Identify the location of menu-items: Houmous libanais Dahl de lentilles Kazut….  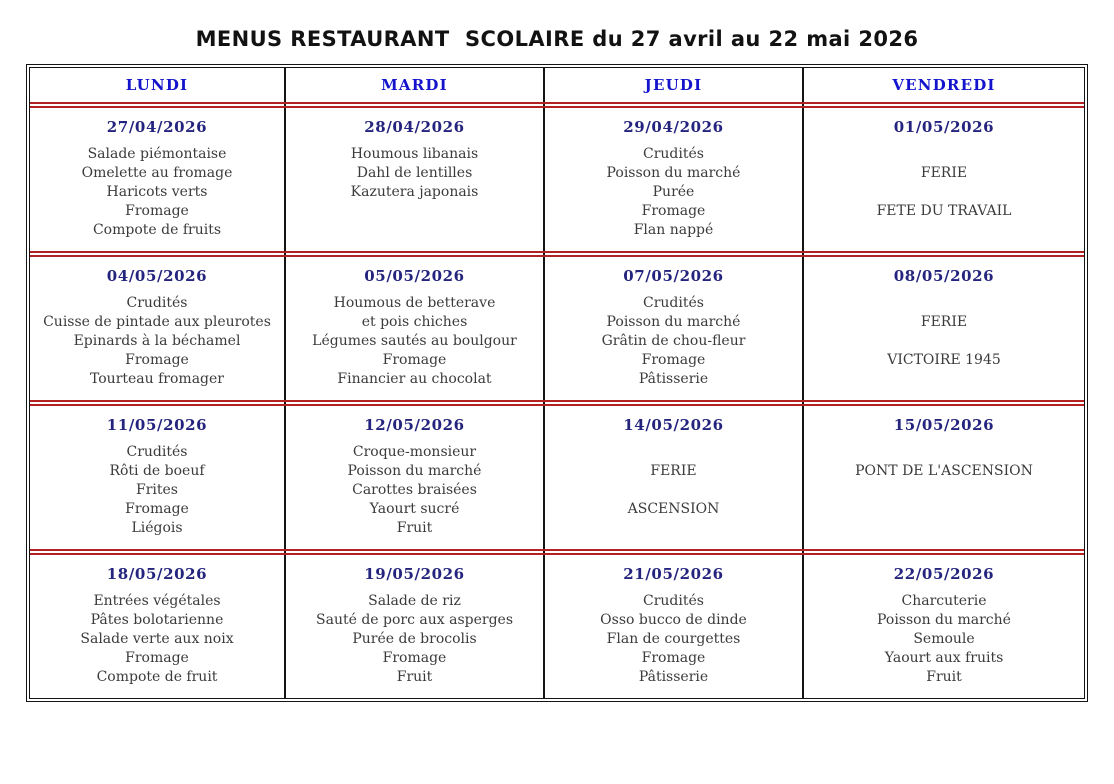
(414, 173).